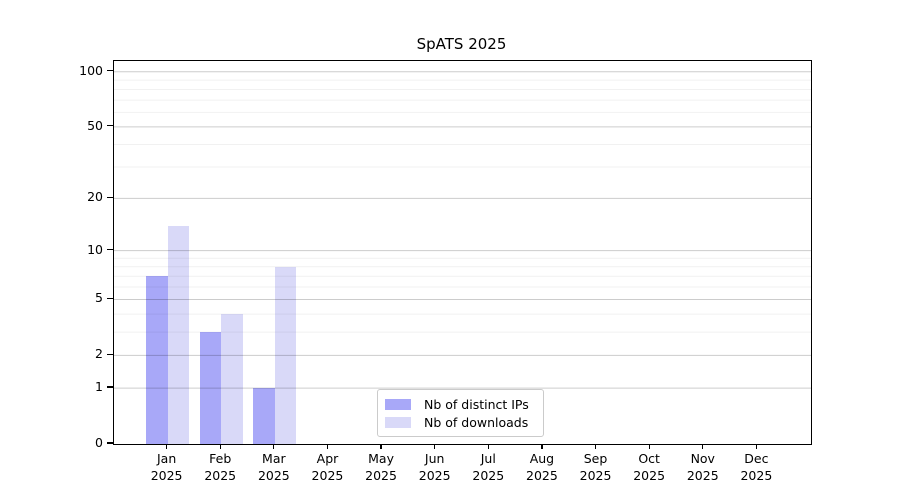 This screenshot has height=500, width=900. What do you see at coordinates (95, 249) in the screenshot?
I see `y-tick-label-10: 10` at bounding box center [95, 249].